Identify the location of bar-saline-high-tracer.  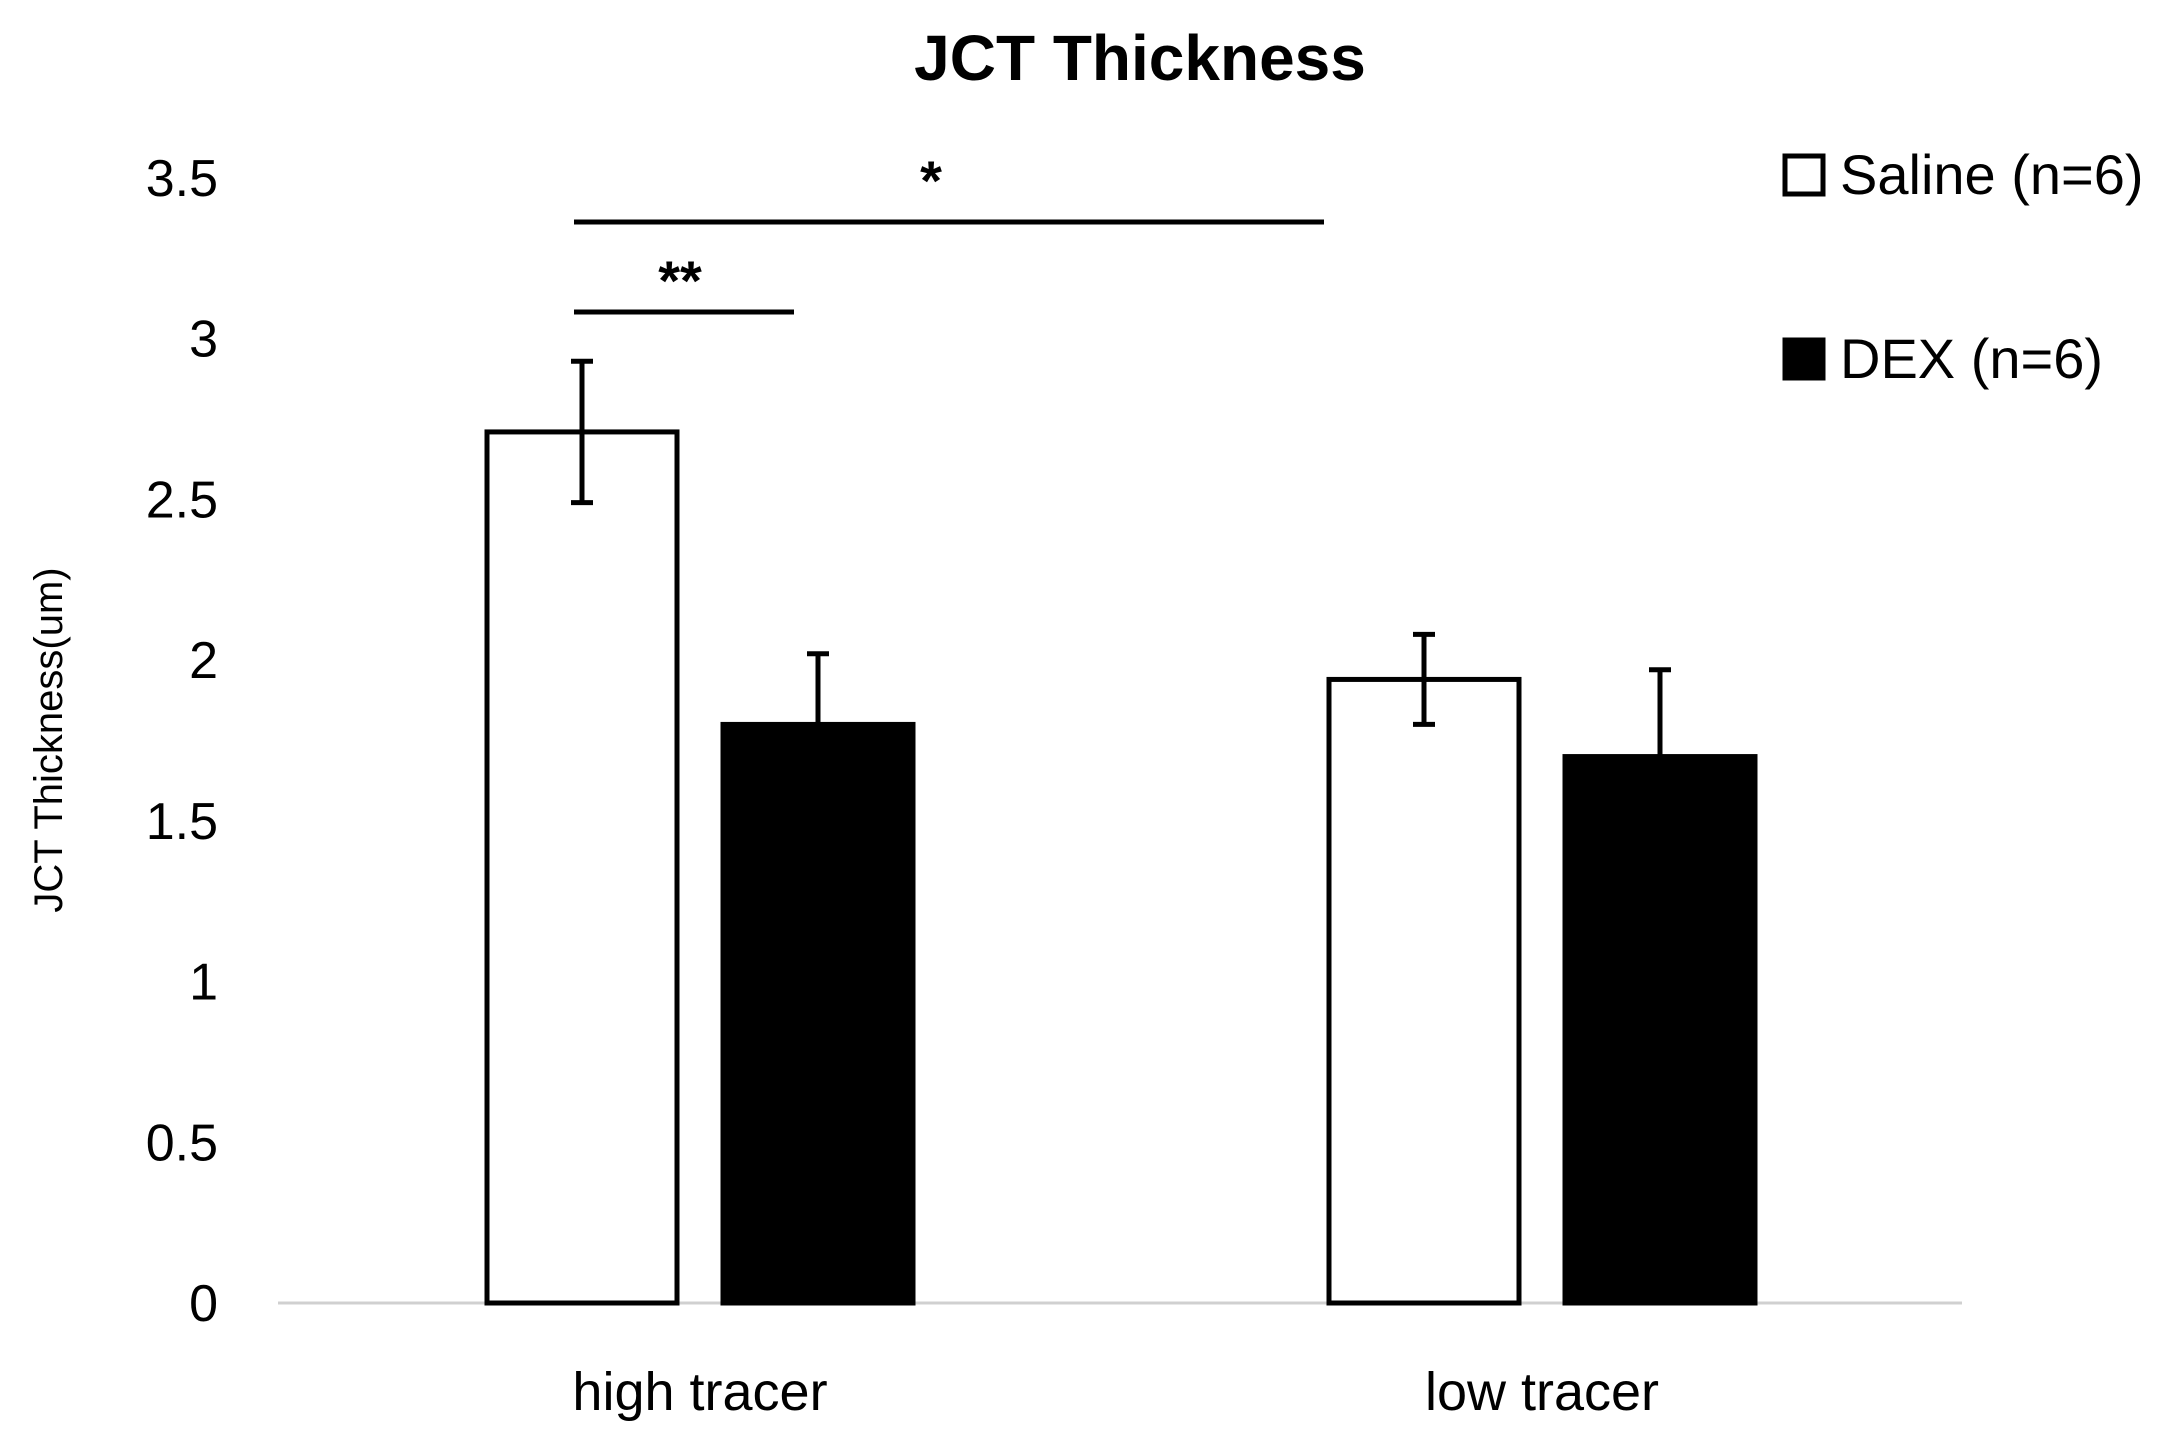
(582, 867).